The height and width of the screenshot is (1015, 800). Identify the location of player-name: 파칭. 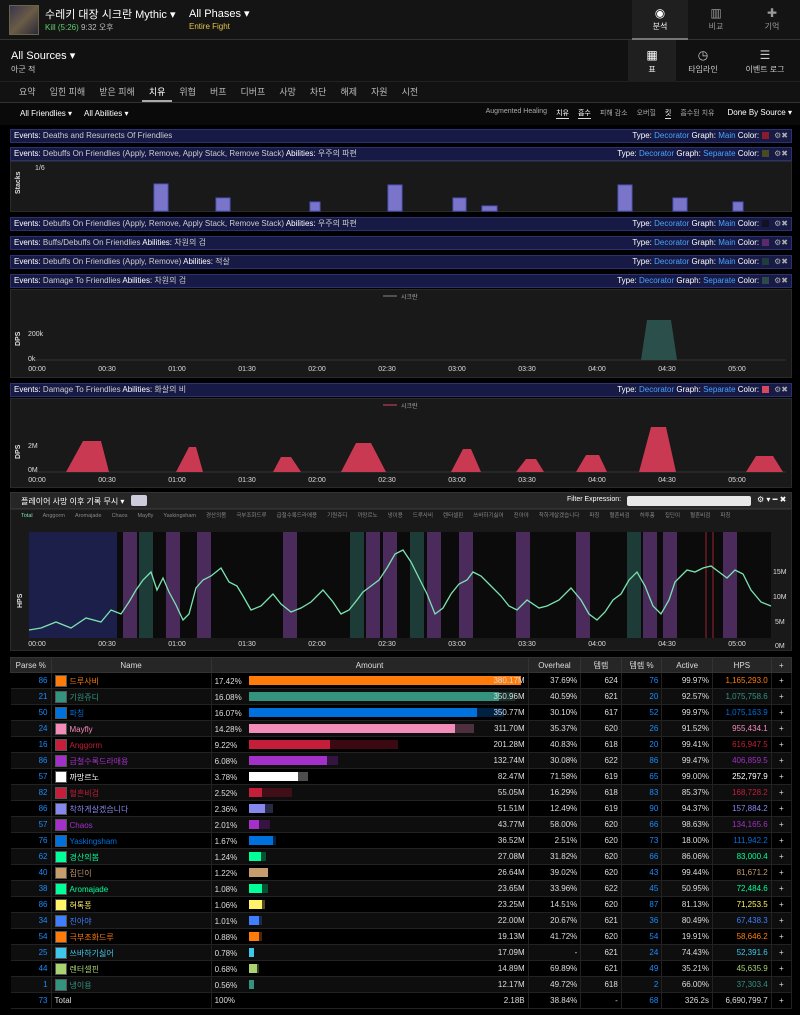
(77, 713).